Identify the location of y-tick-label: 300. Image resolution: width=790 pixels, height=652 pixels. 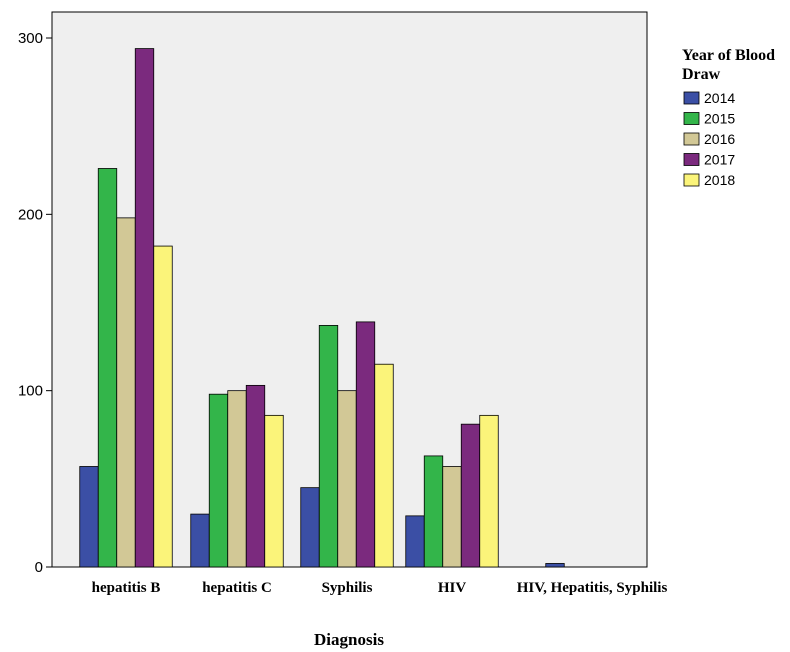
(30, 38).